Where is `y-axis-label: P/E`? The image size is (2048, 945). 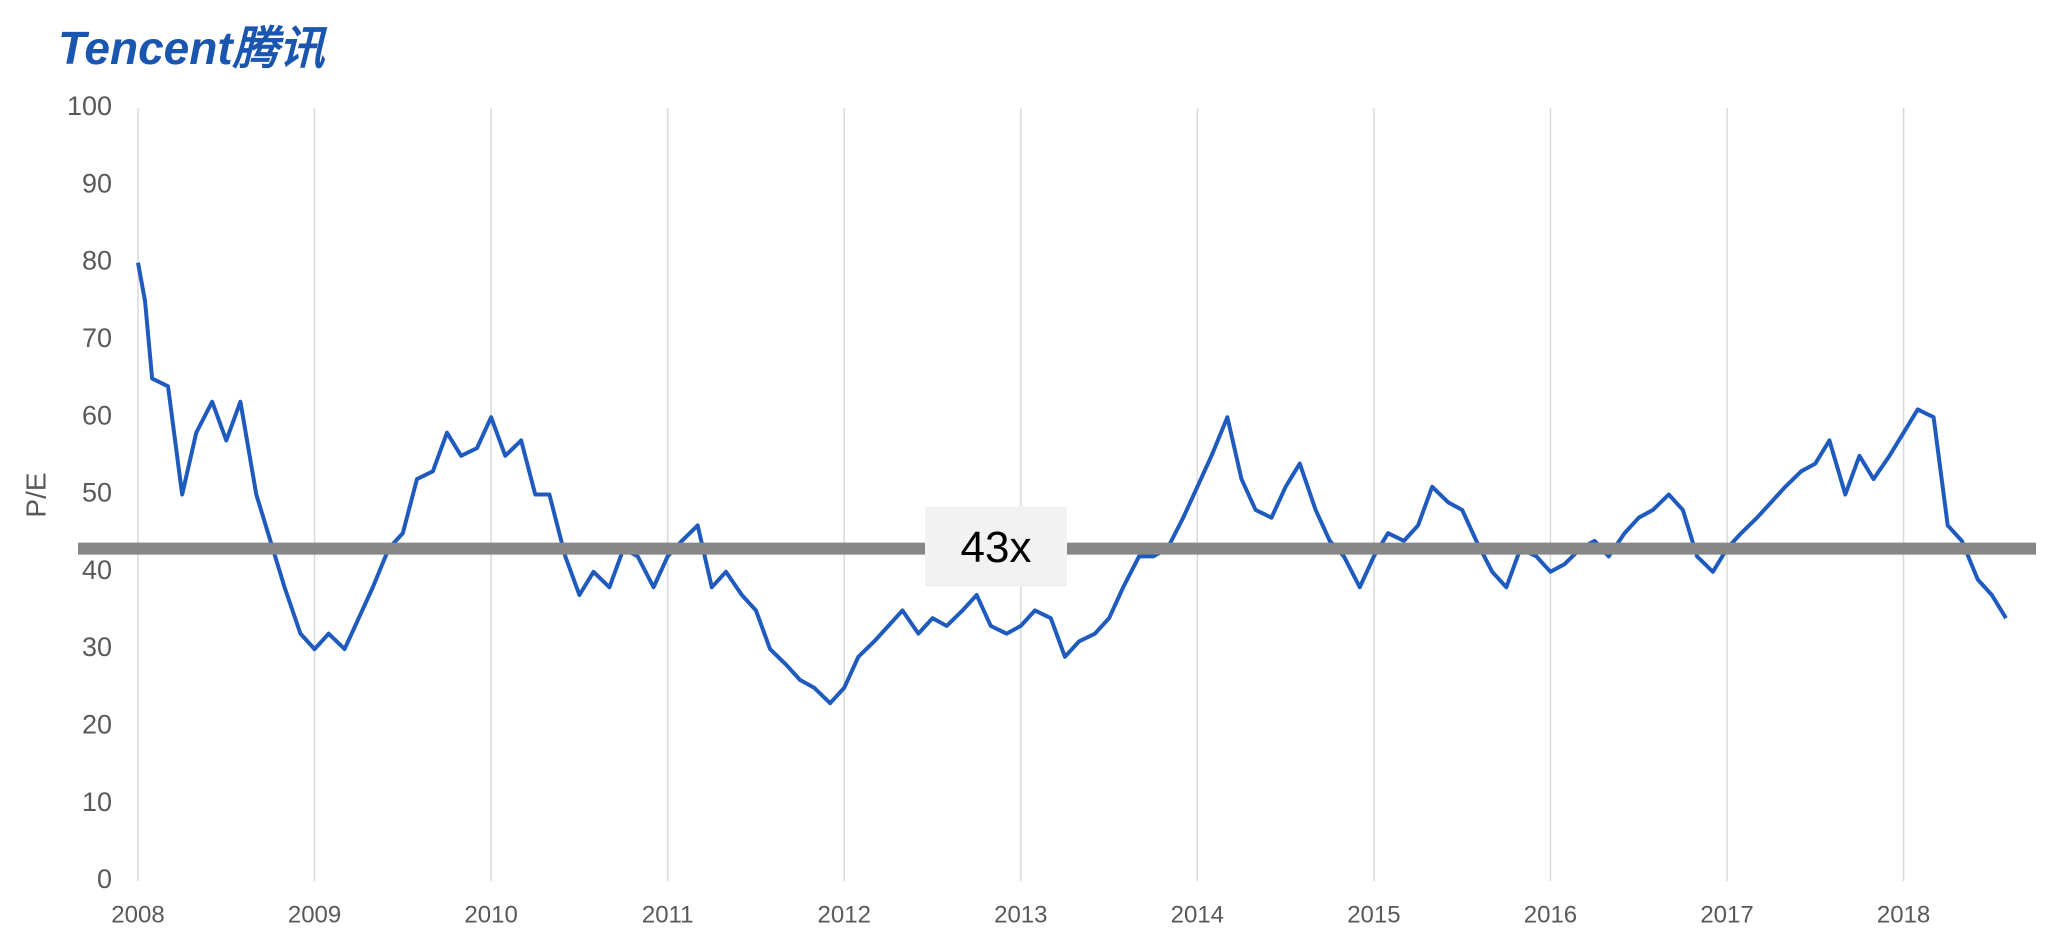 y-axis-label: P/E is located at coordinates (35, 494).